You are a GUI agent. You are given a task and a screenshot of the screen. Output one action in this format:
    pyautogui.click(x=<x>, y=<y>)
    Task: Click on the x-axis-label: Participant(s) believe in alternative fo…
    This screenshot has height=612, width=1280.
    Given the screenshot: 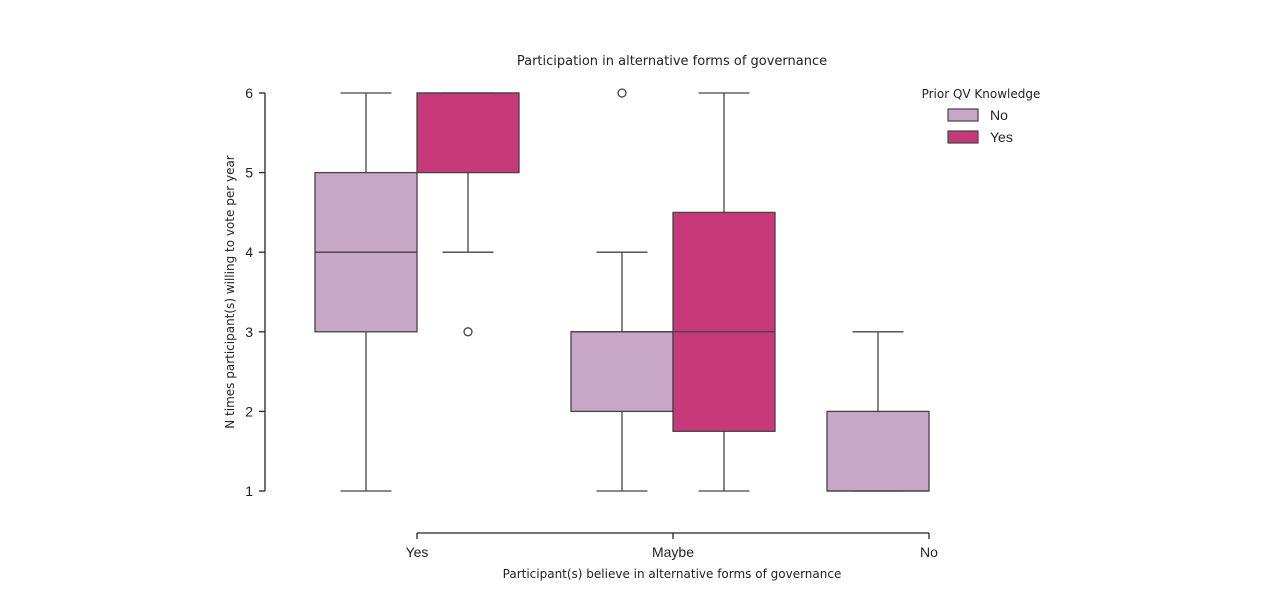 What is the action you would take?
    pyautogui.click(x=672, y=574)
    